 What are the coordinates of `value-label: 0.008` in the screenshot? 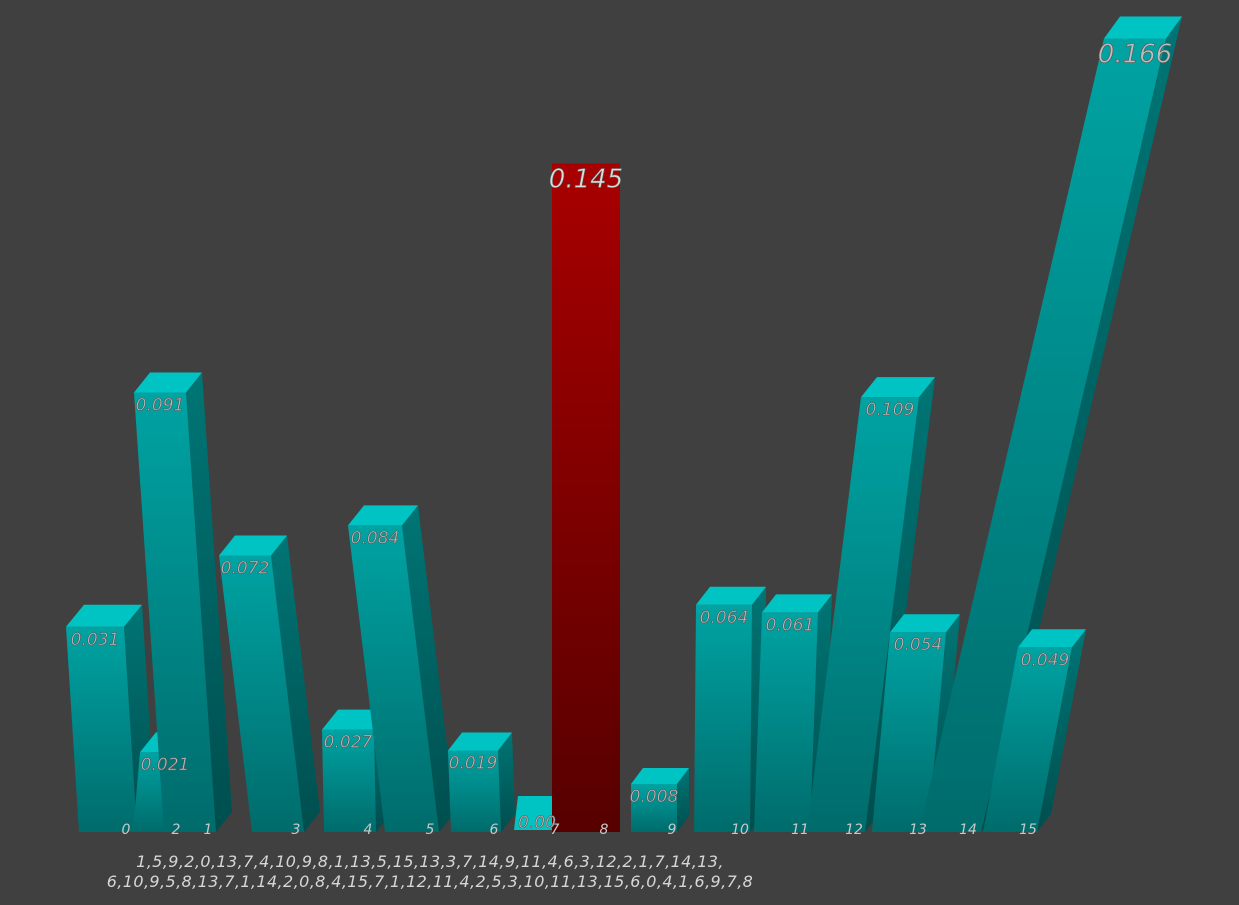 It's located at (654, 797).